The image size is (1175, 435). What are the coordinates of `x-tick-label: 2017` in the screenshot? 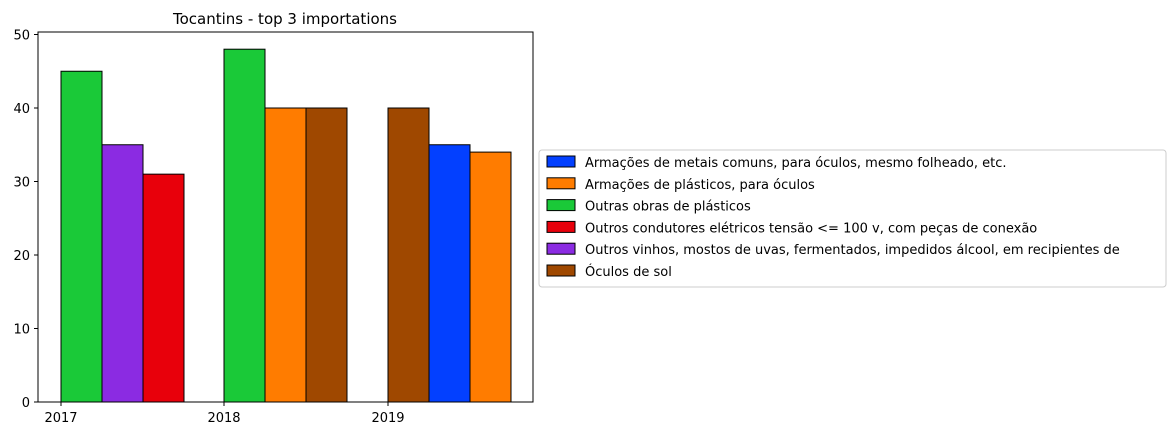 It's located at (60, 418).